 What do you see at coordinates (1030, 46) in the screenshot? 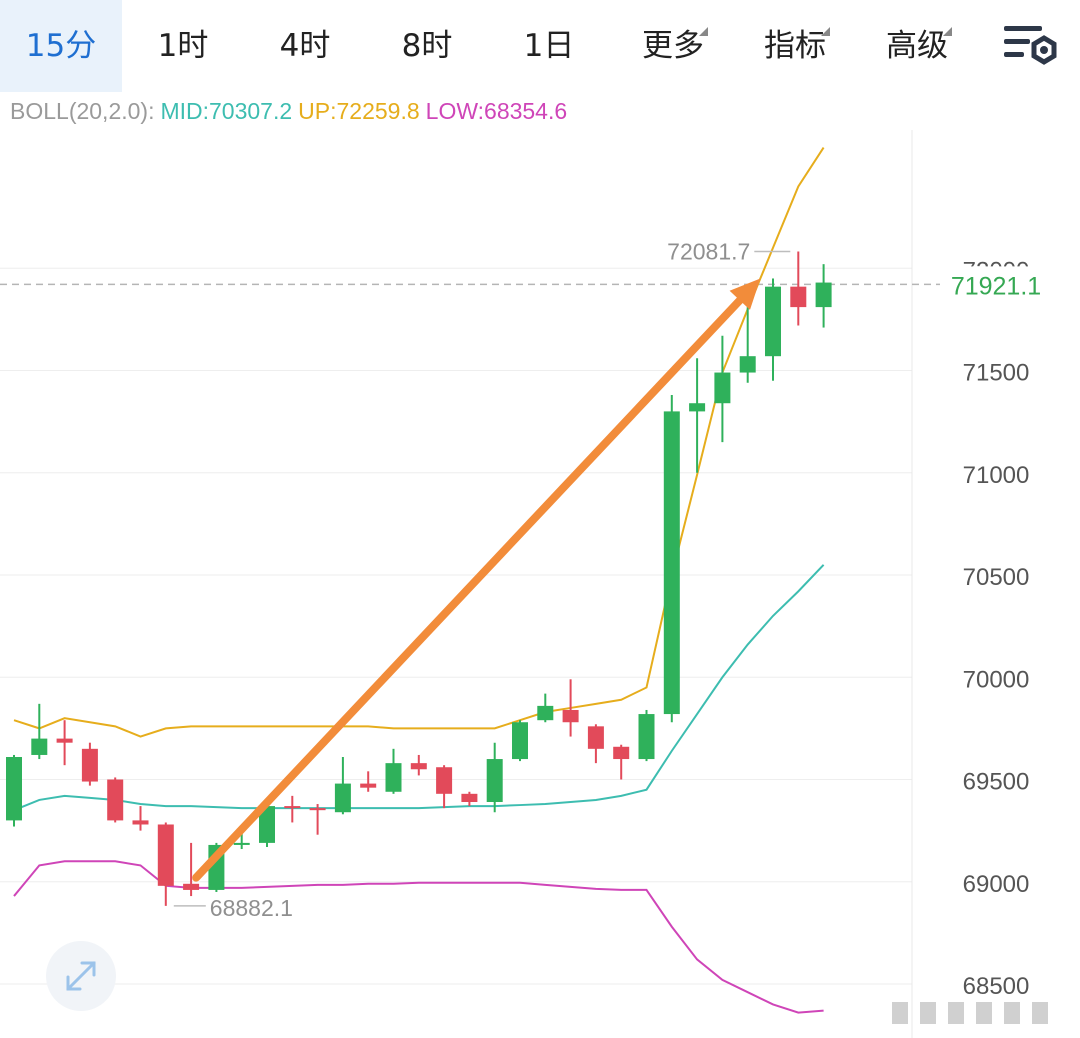
I see `chart-settings-icon` at bounding box center [1030, 46].